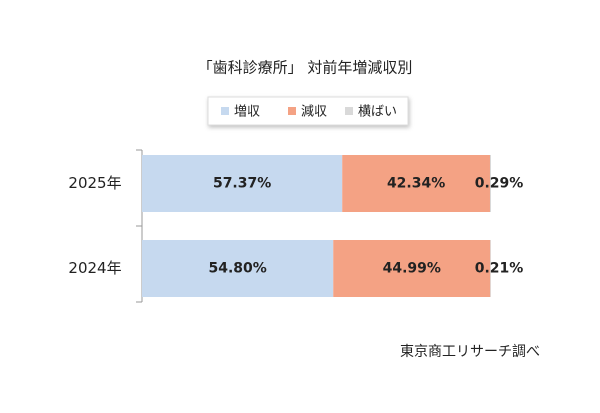  I want to click on category-label: 2024年, so click(94, 268).